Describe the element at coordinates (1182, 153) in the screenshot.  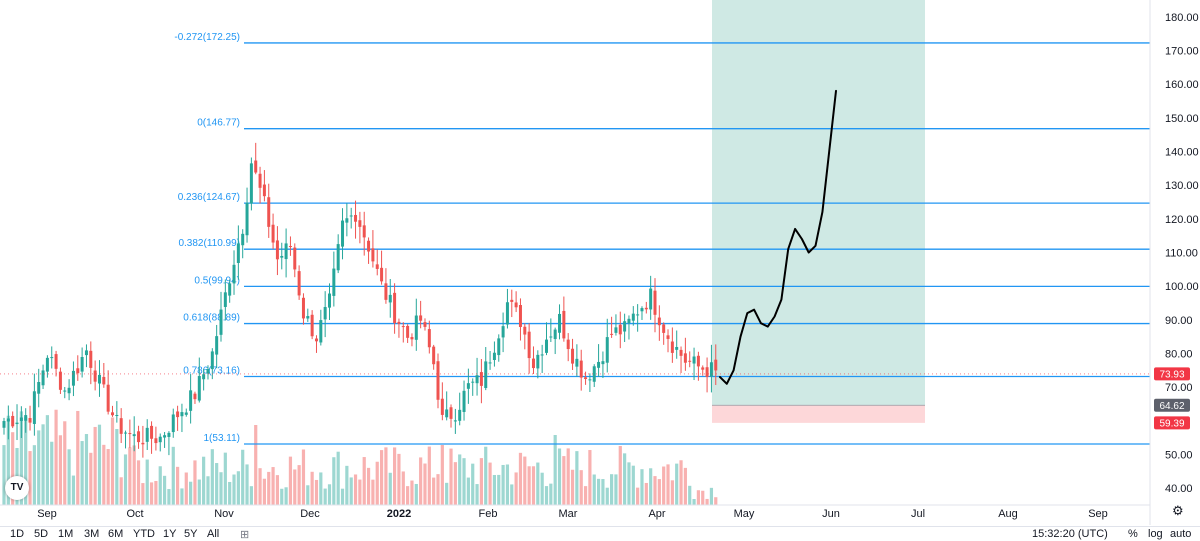
I see `price-axis-tick: 140.00` at that location.